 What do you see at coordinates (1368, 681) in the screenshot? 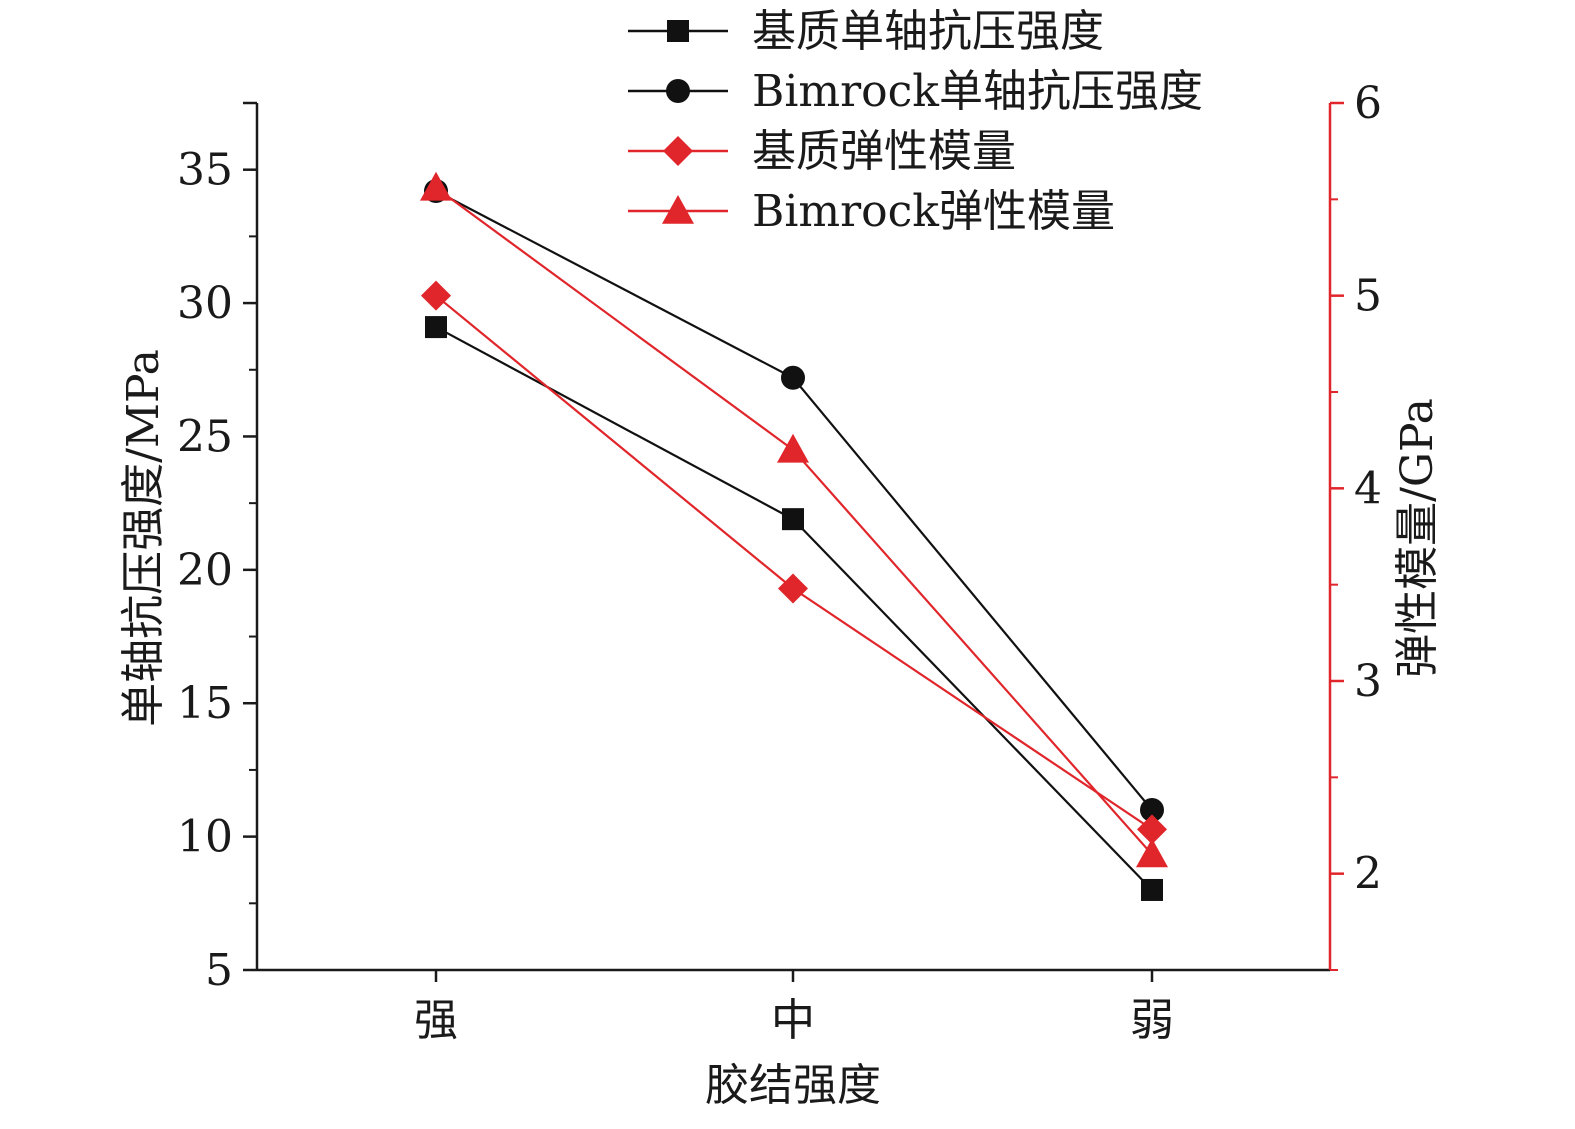
I see `y-right-tick-label: 3` at bounding box center [1368, 681].